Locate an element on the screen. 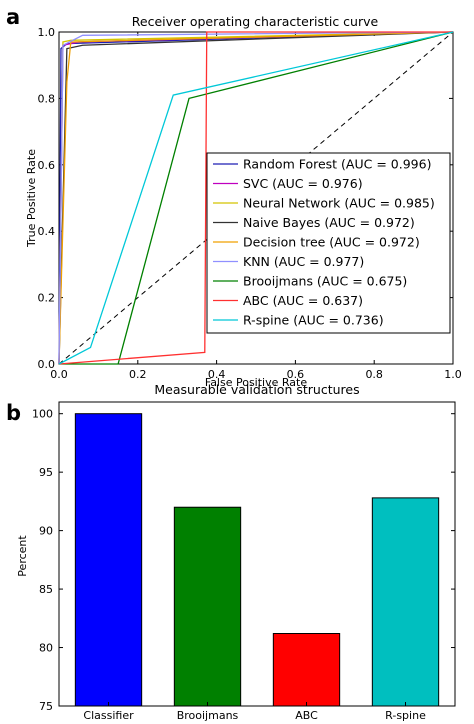  roc-x-tick-label: 0.6 is located at coordinates (296, 374).